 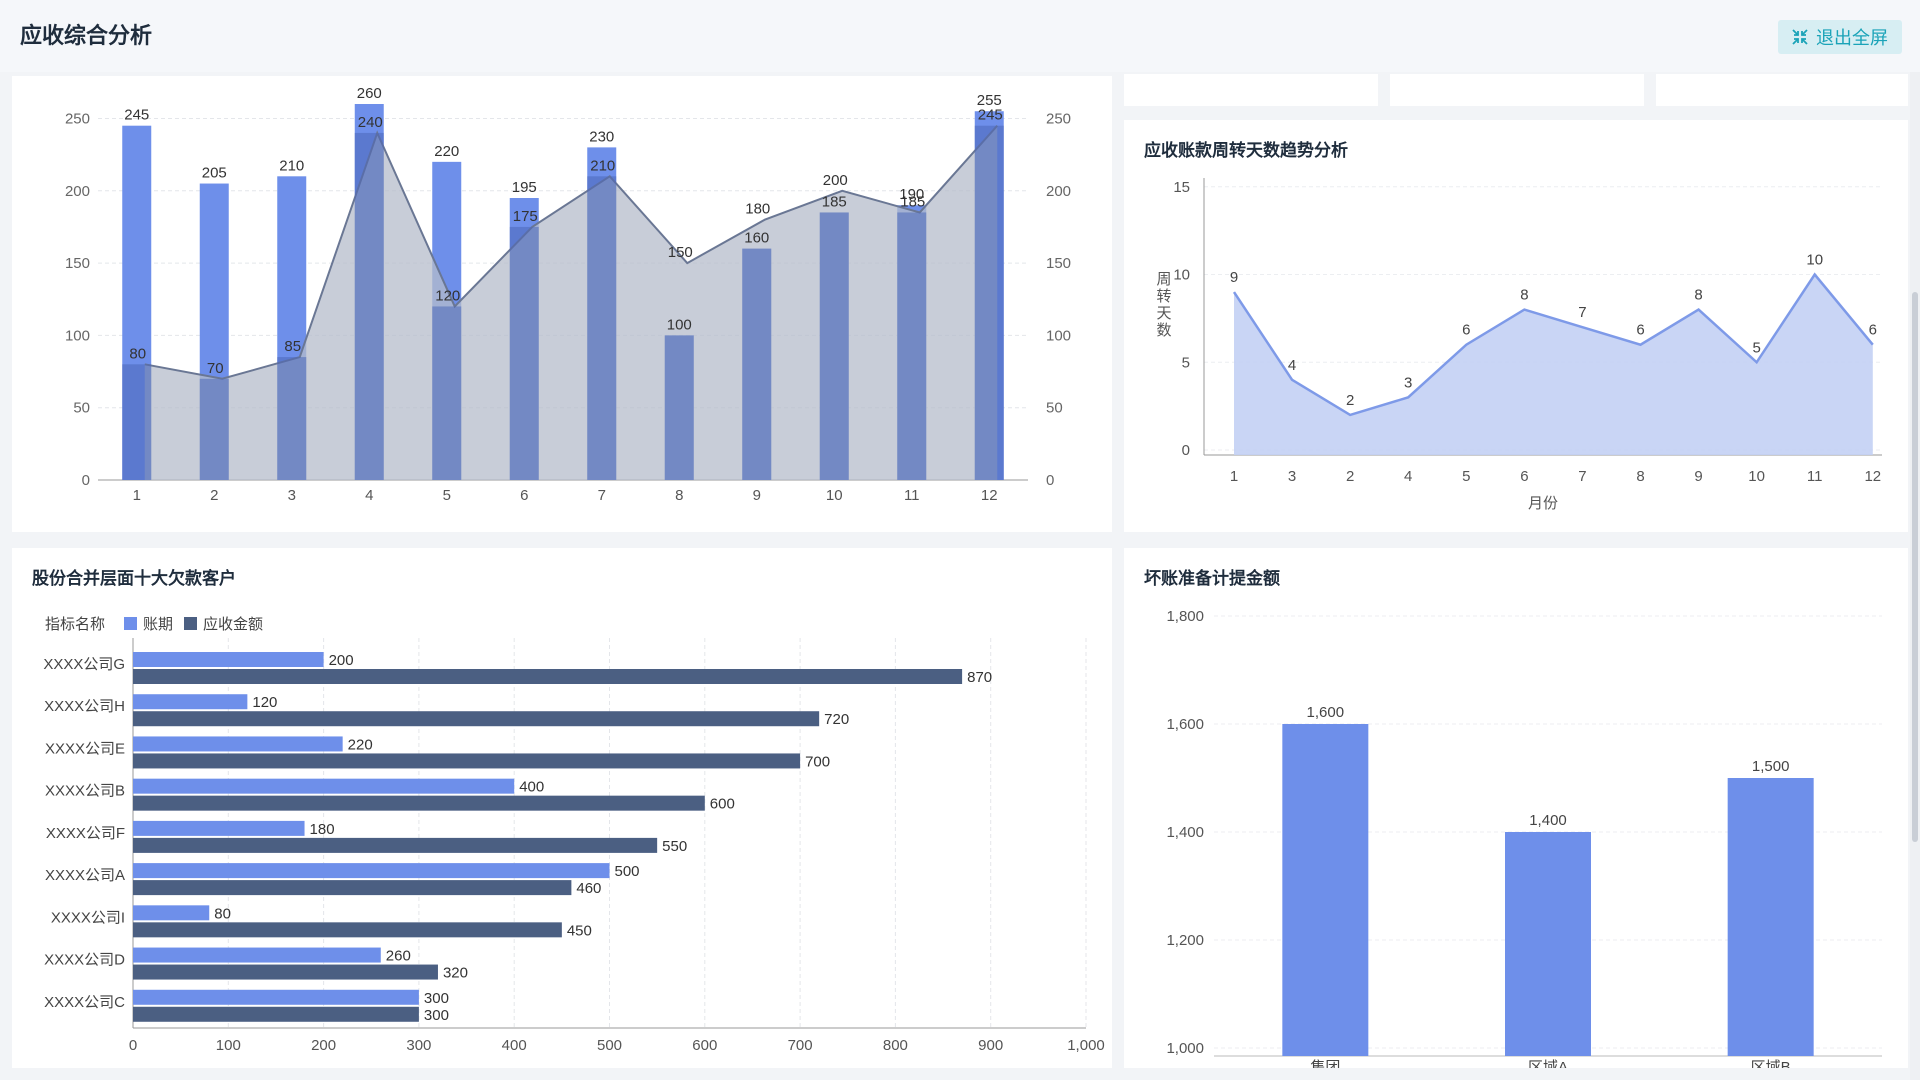 What do you see at coordinates (704, 1045) in the screenshot?
I see `x-tick-label: 600` at bounding box center [704, 1045].